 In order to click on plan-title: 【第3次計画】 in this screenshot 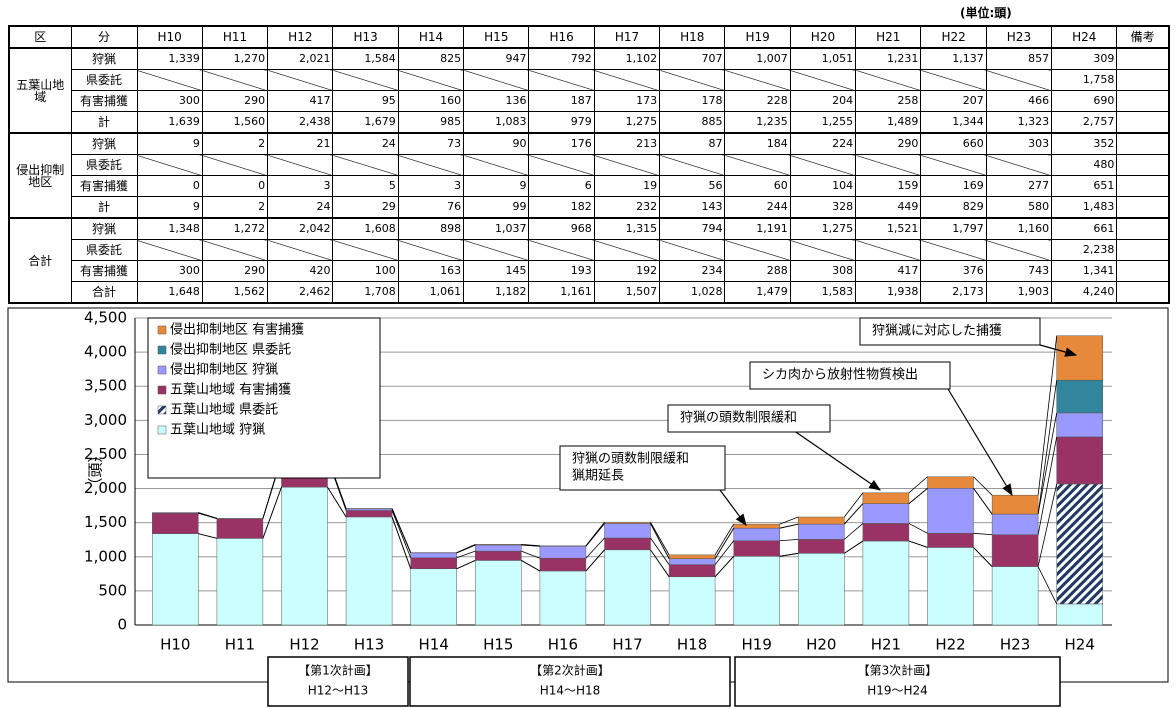, I will do `click(898, 670)`.